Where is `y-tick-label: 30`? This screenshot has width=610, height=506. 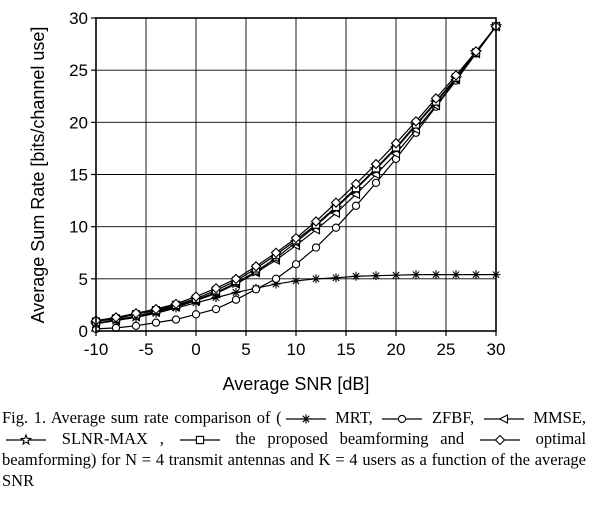 y-tick-label: 30 is located at coordinates (78, 18).